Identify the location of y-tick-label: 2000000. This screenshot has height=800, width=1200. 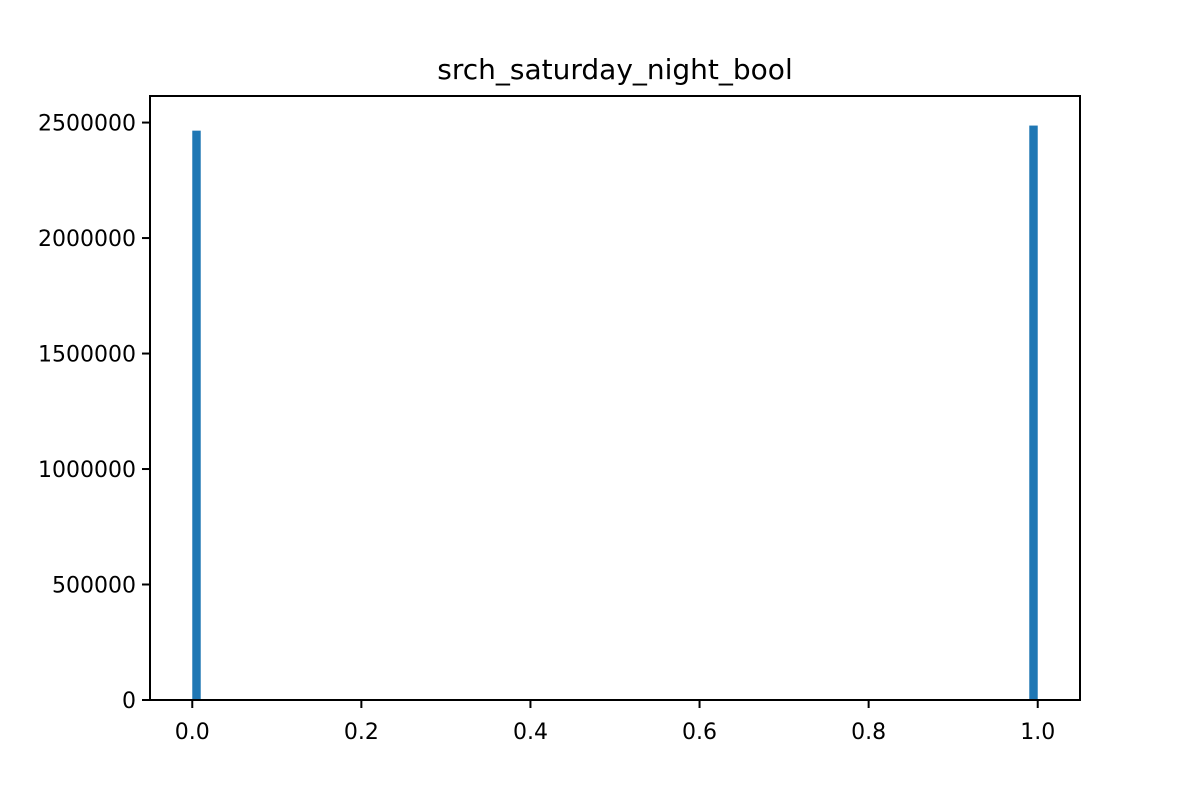
(87, 239).